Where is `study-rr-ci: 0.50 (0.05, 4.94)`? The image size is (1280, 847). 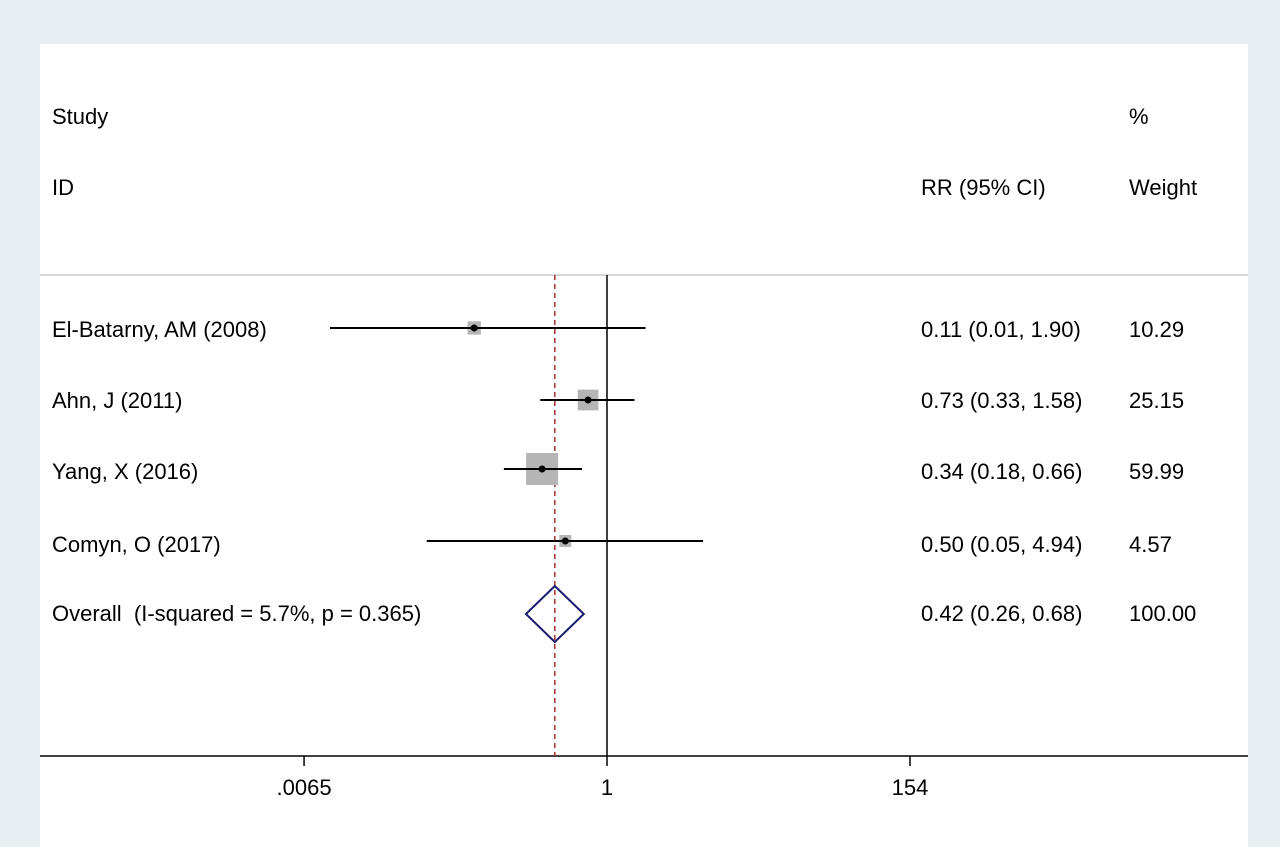
study-rr-ci: 0.50 (0.05, 4.94) is located at coordinates (1001, 544).